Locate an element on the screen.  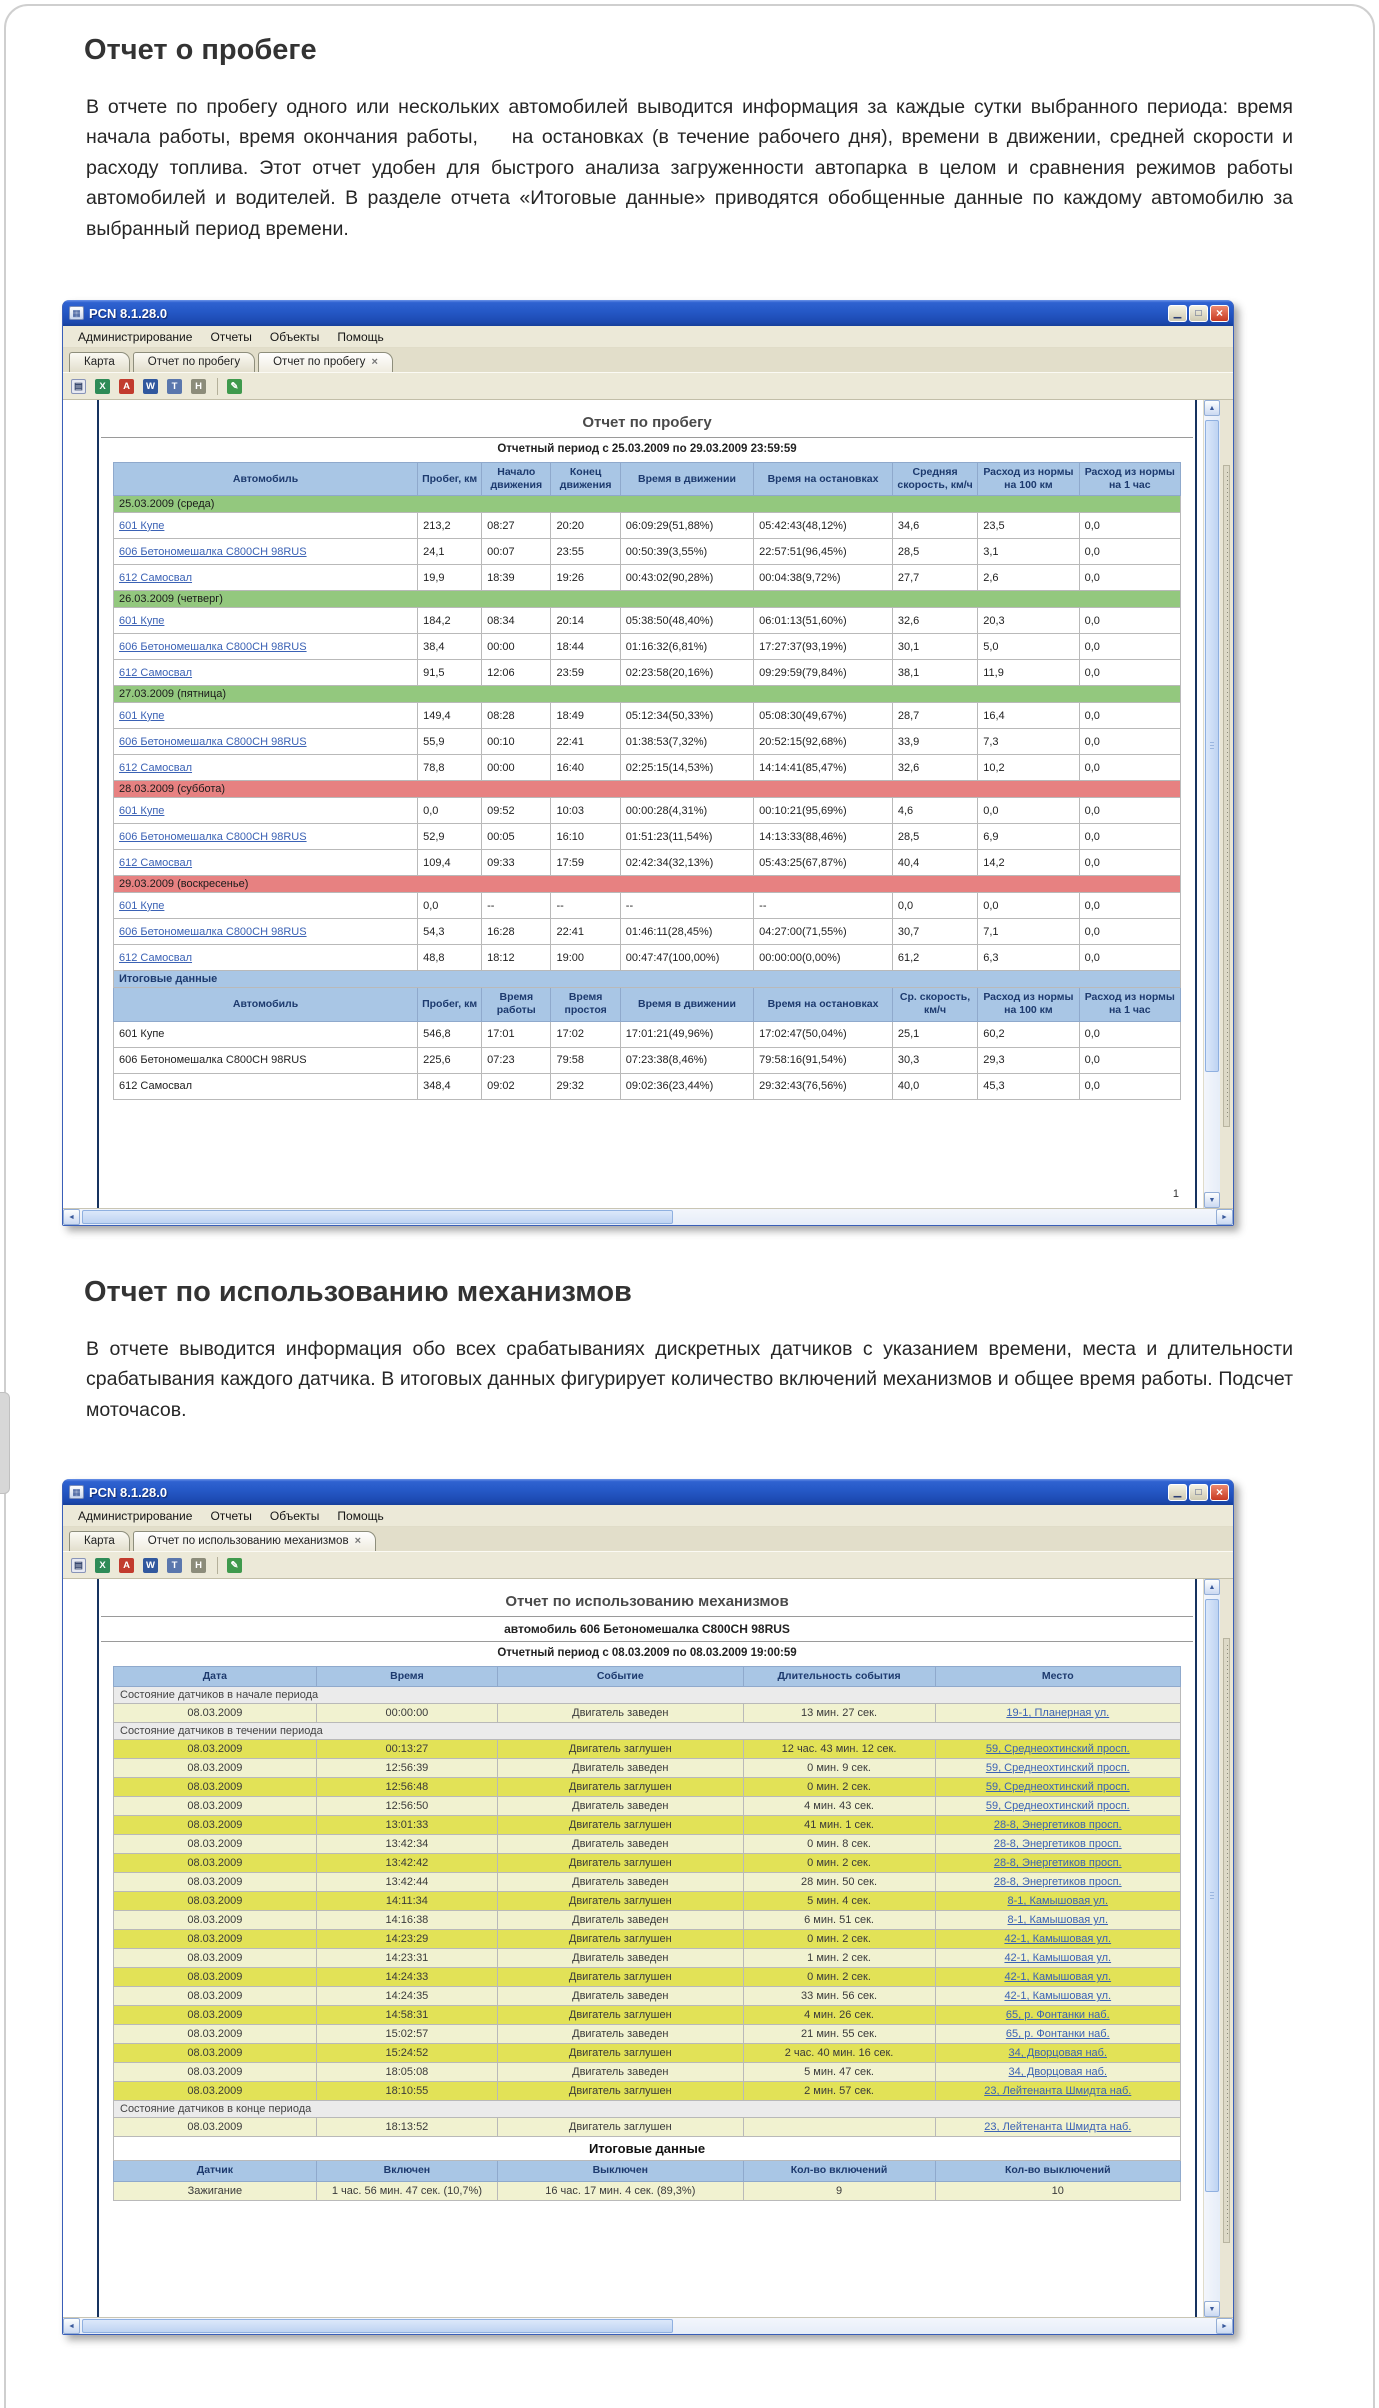
tab: Отчет по пробегу is located at coordinates (194, 362).